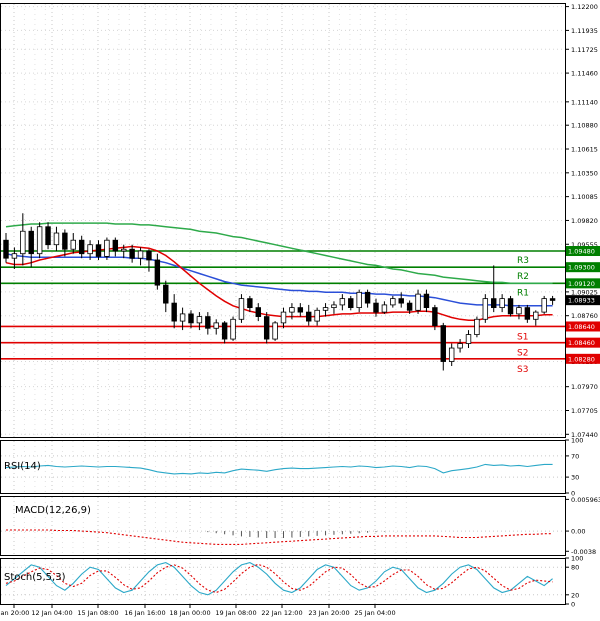  Describe the element at coordinates (577, 559) in the screenshot. I see `y-tick-label: 100` at that location.